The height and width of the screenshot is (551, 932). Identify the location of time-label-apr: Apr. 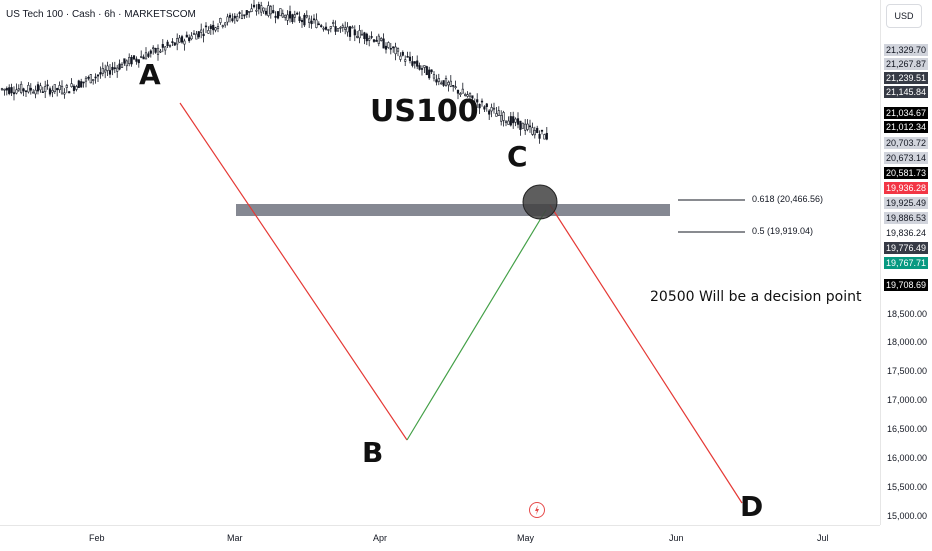
(380, 538).